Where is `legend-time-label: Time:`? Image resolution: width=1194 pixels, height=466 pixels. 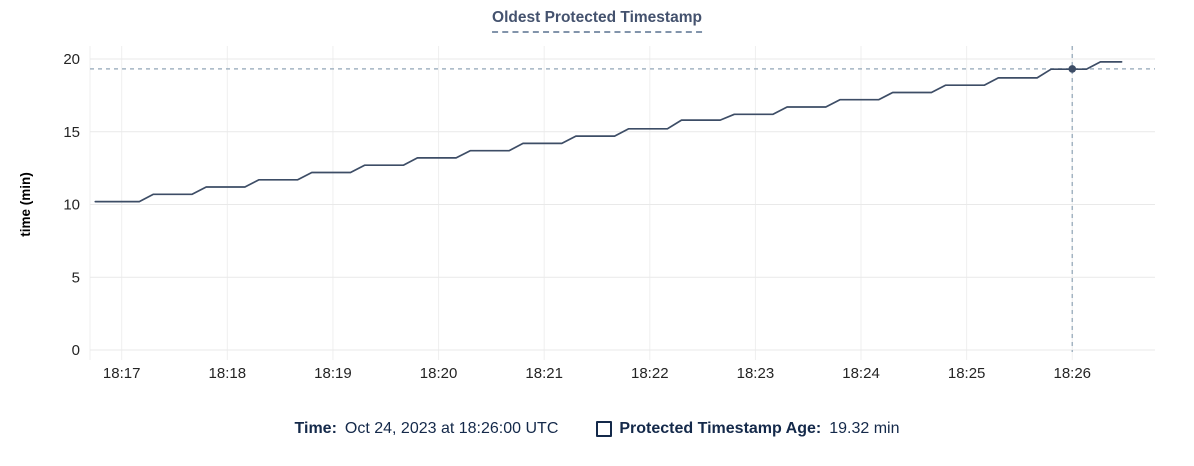
legend-time-label: Time: is located at coordinates (315, 428).